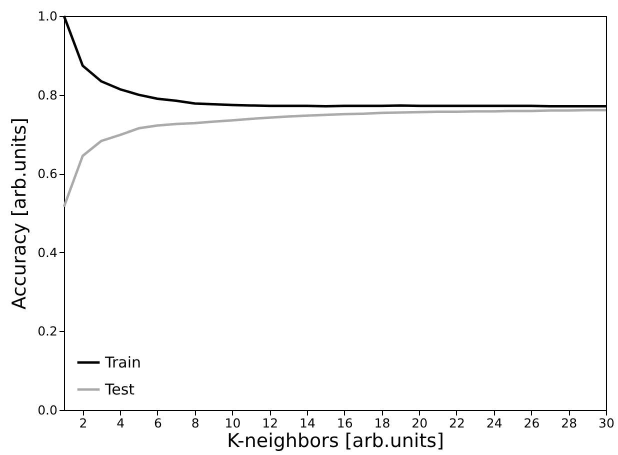 The height and width of the screenshot is (455, 618). I want to click on x-tick-label: 30, so click(606, 423).